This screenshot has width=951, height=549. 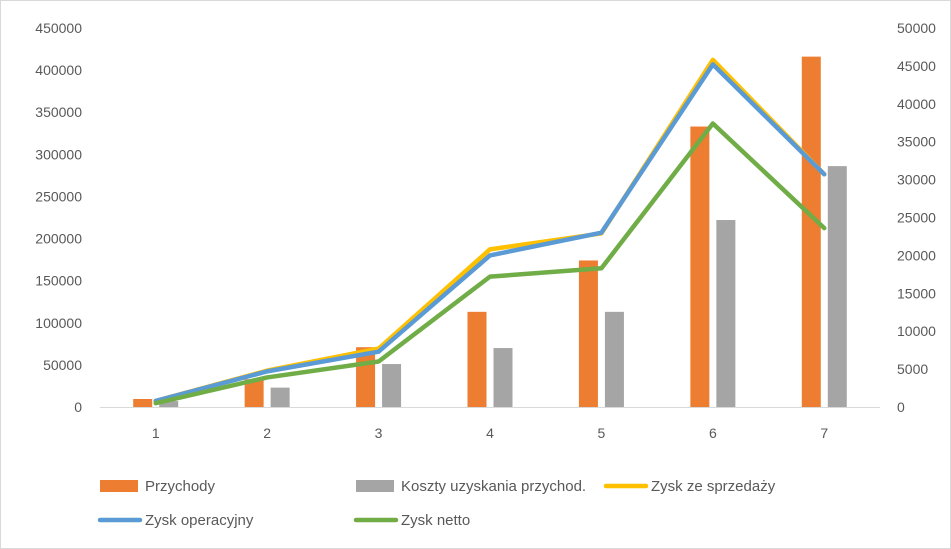 What do you see at coordinates (916, 142) in the screenshot?
I see `right-axis-tick-label: 35000` at bounding box center [916, 142].